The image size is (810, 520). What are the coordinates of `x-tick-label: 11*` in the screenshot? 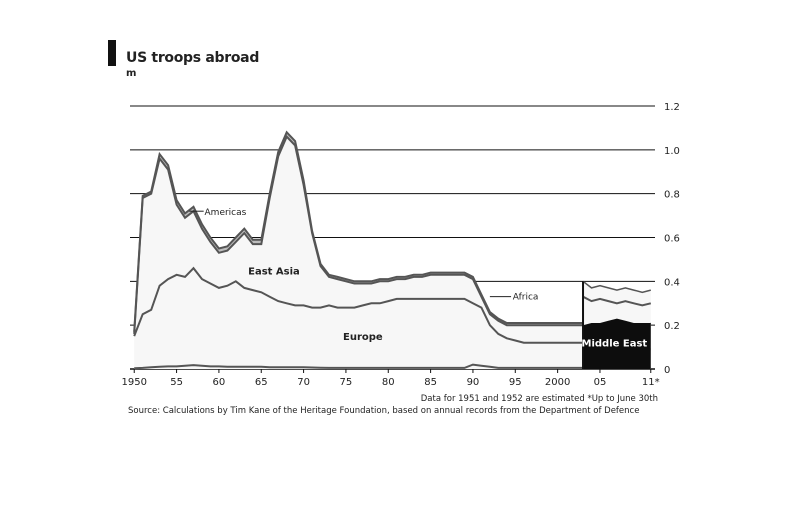 It's located at (651, 382).